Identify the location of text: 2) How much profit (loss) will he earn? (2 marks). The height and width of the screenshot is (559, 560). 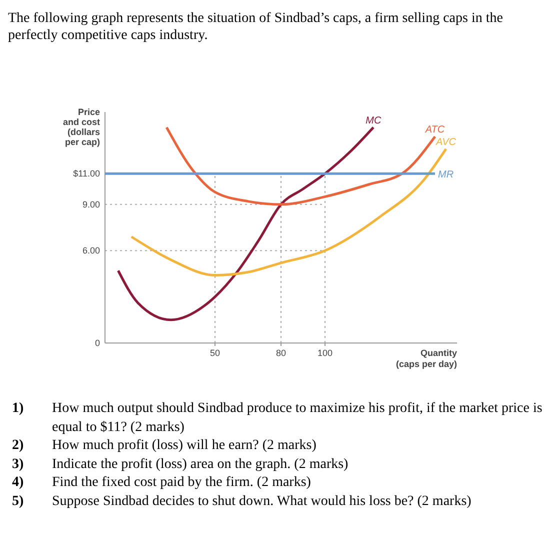
(164, 445).